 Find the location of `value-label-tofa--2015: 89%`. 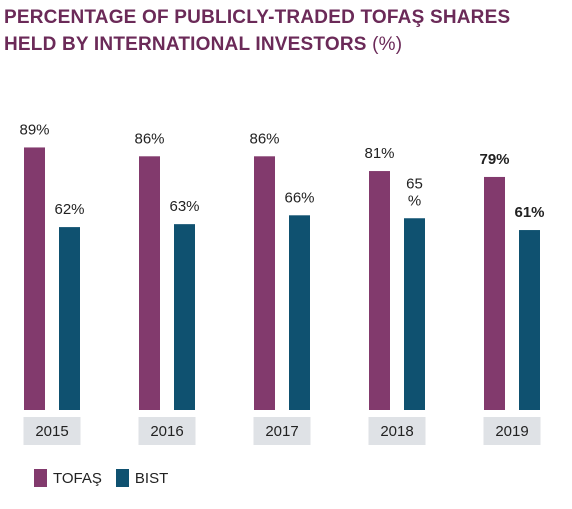

value-label-tofa--2015: 89% is located at coordinates (34, 129).